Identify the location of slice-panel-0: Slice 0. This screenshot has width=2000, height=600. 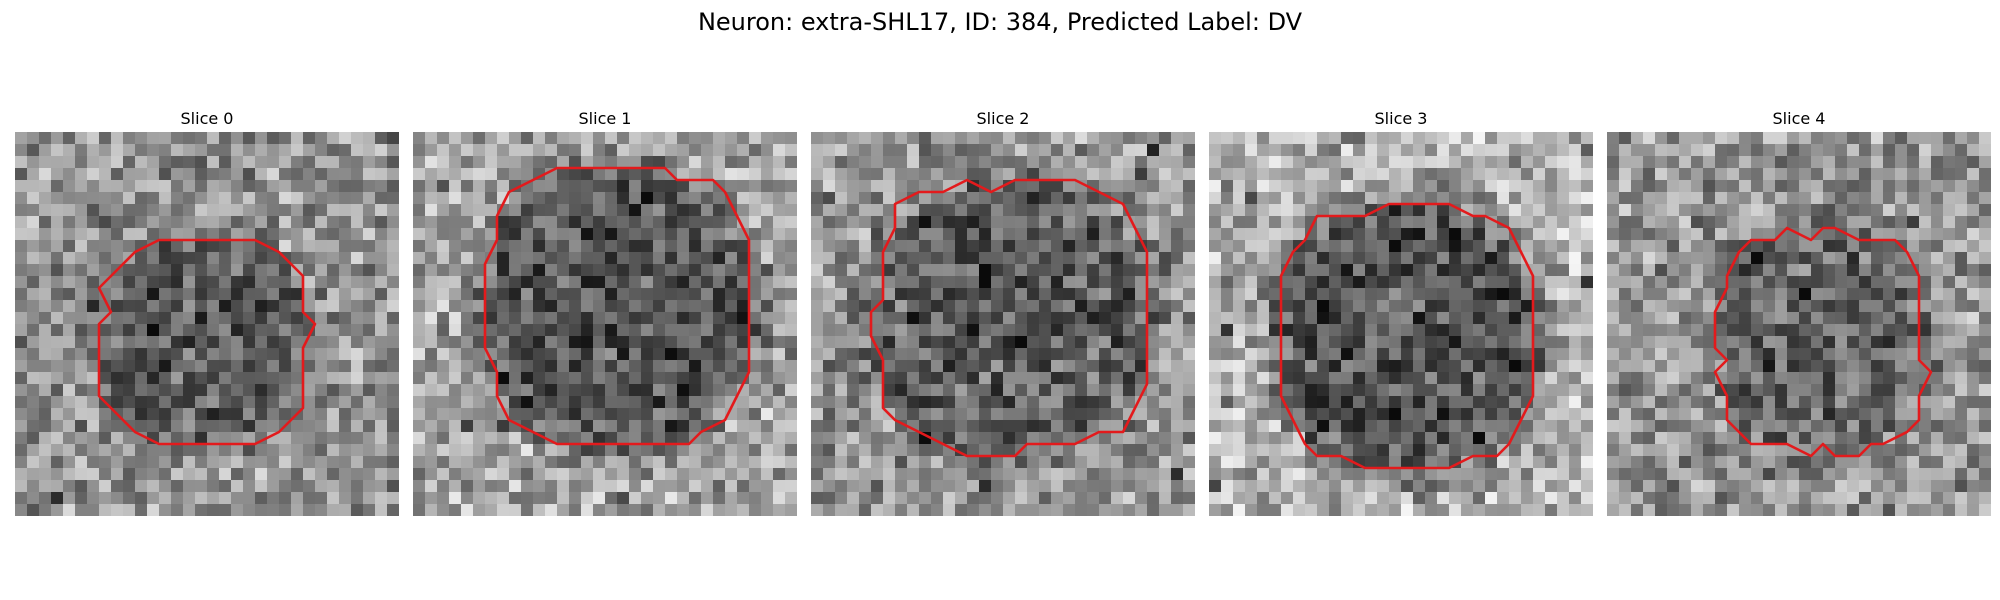
(207, 312).